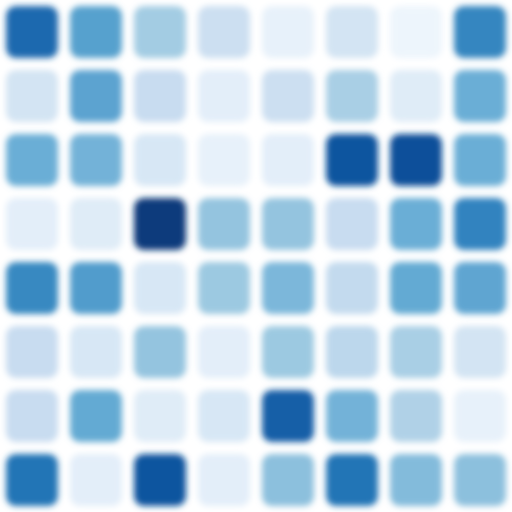  I want to click on heatmap-cell-r0-c2, so click(160, 32).